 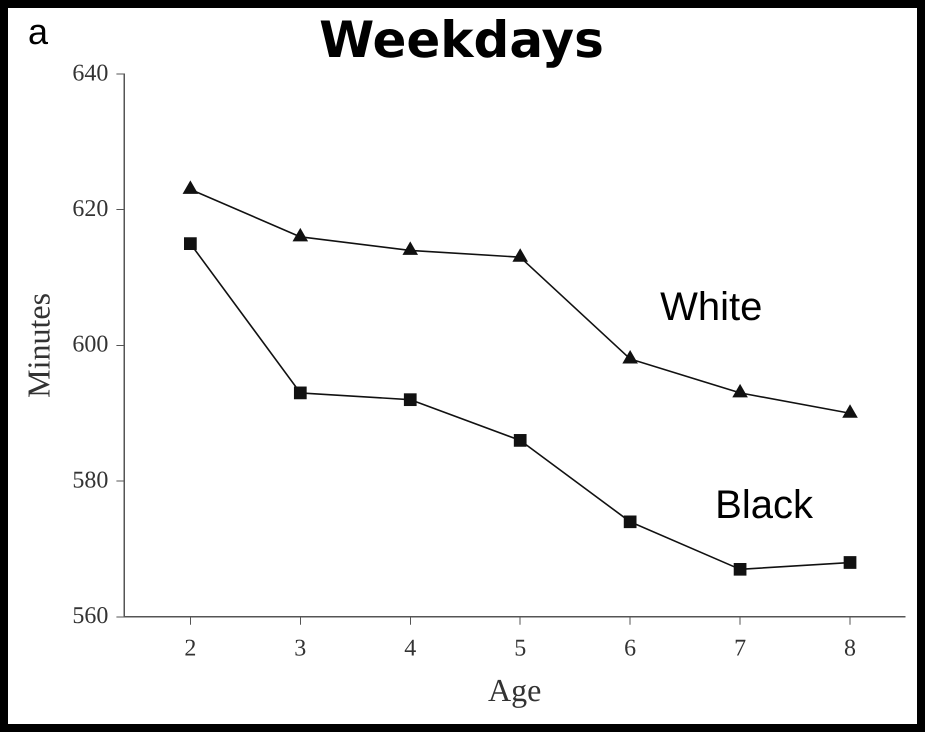 What do you see at coordinates (38, 31) in the screenshot?
I see `text: a` at bounding box center [38, 31].